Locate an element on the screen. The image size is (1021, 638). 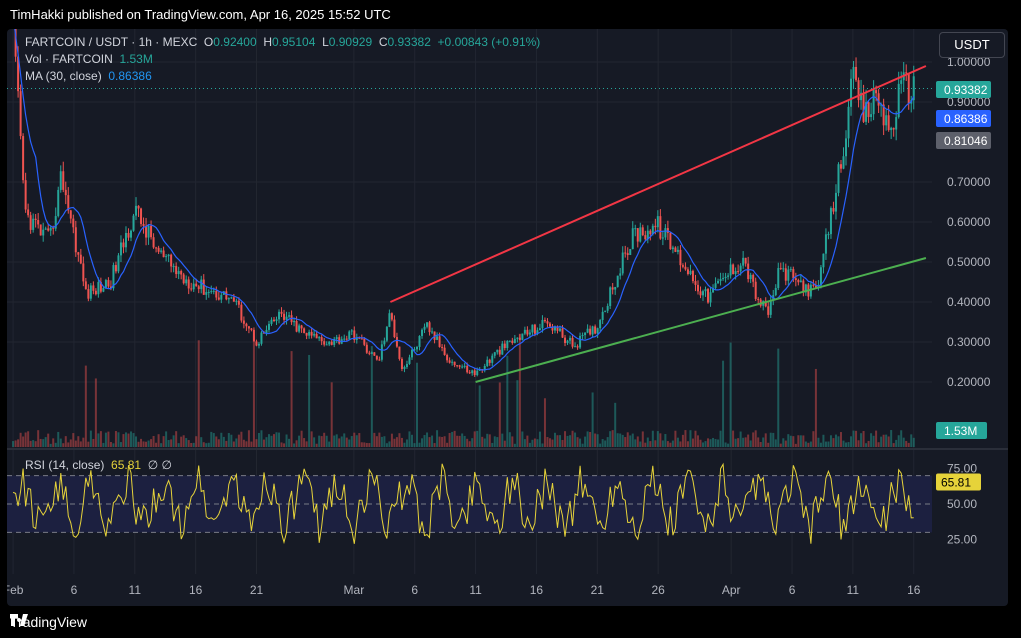
volume-label: Vol · FARTCOIN is located at coordinates (69, 59).